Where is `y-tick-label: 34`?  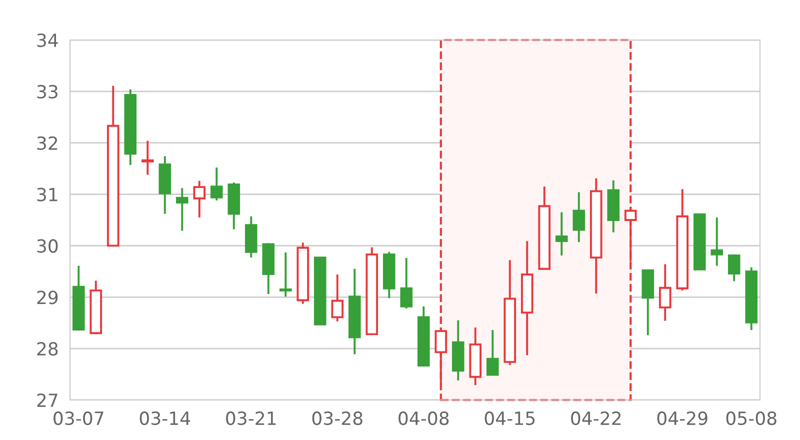
y-tick-label: 34 is located at coordinates (47, 40).